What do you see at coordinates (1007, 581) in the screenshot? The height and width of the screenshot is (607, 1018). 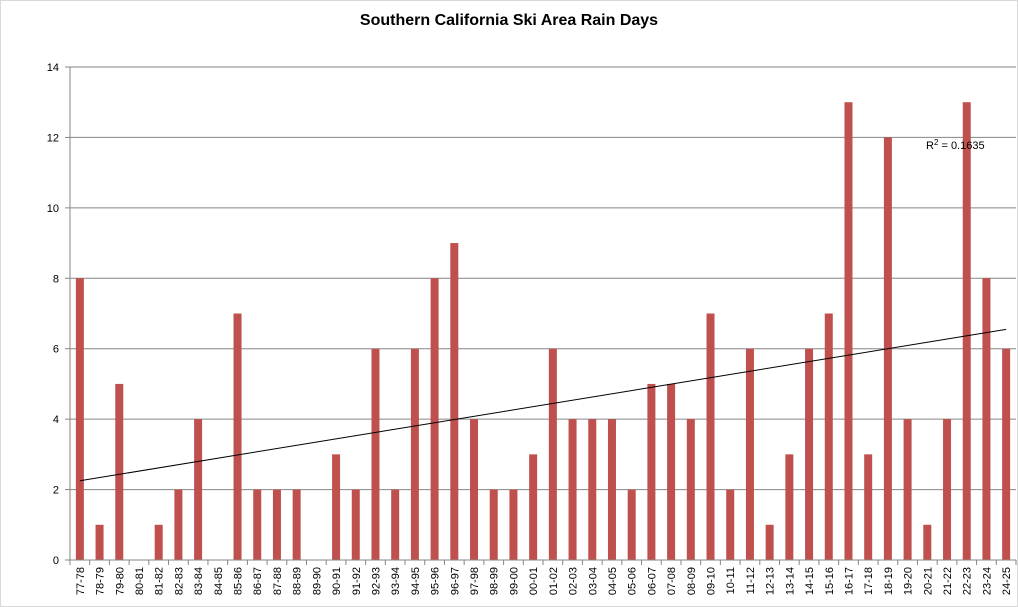 I see `x-tick-label: 24-25` at bounding box center [1007, 581].